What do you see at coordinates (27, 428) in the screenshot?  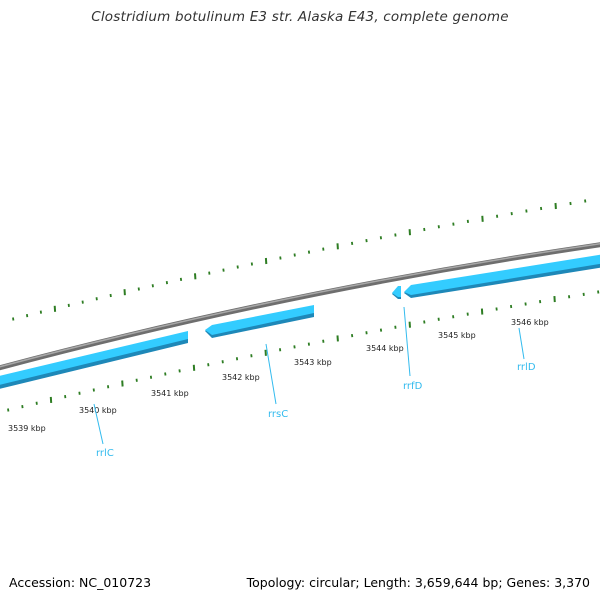 I see `scale-label: 3539 kbp` at bounding box center [27, 428].